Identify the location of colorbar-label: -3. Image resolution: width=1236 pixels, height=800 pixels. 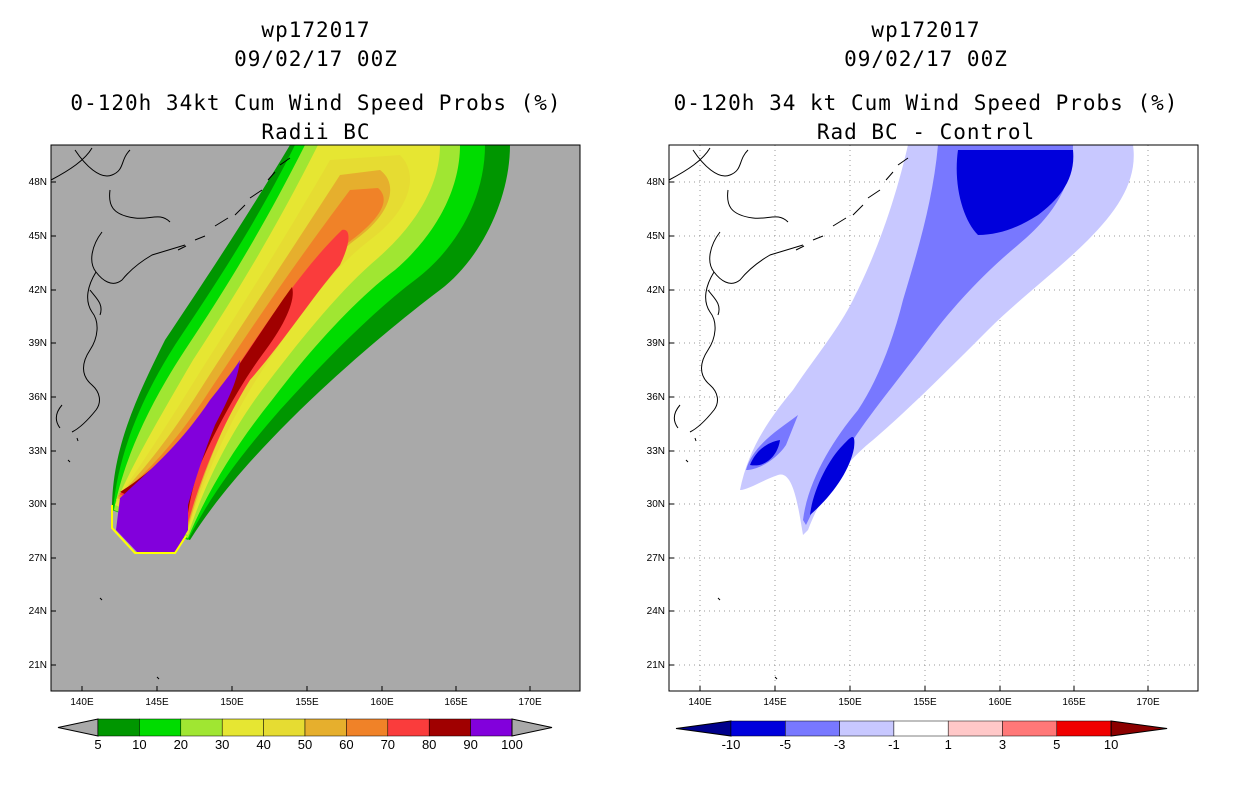
(840, 744).